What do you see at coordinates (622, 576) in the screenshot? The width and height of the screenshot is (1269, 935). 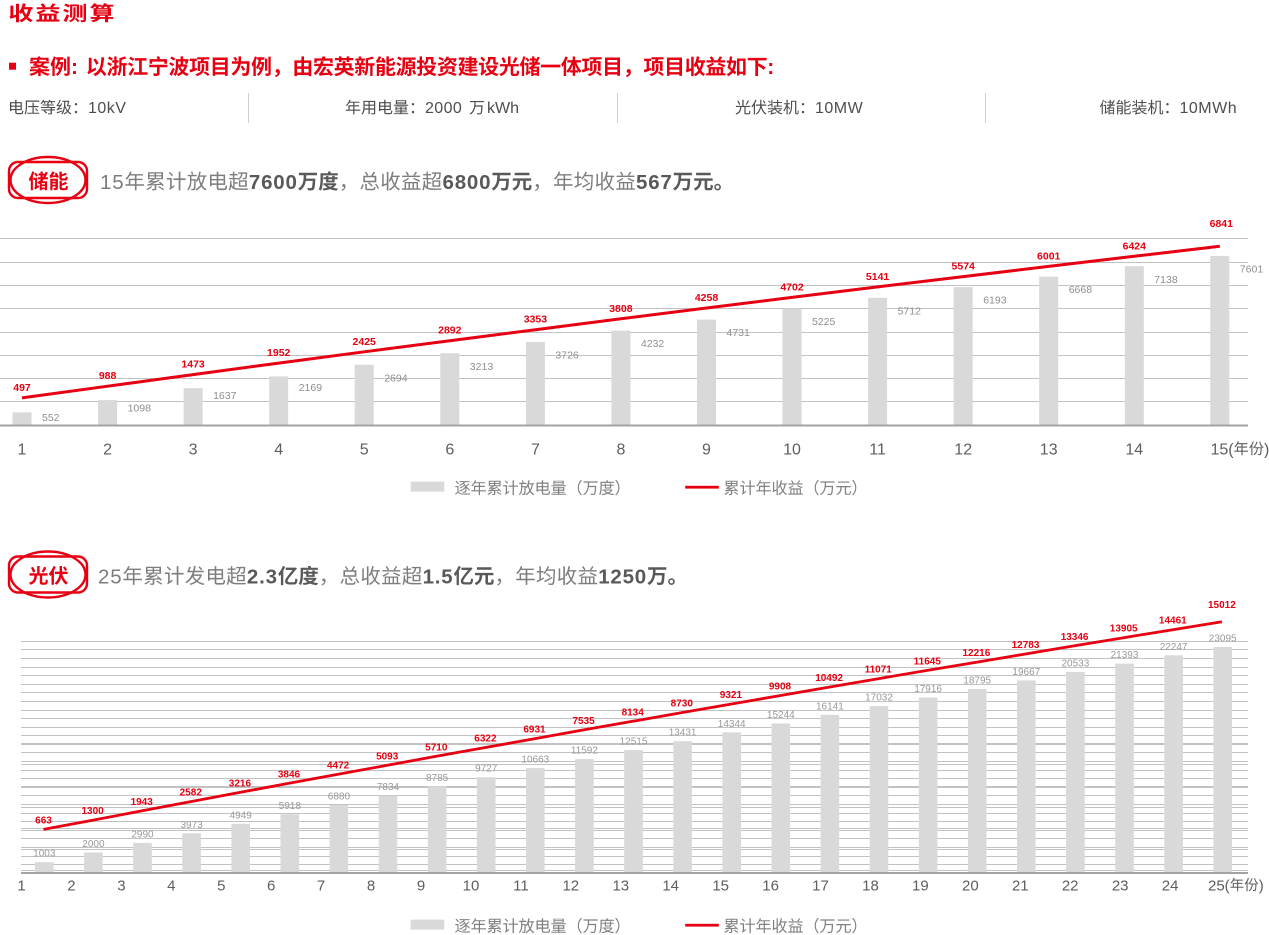 I see `svg-text: 1250` at bounding box center [622, 576].